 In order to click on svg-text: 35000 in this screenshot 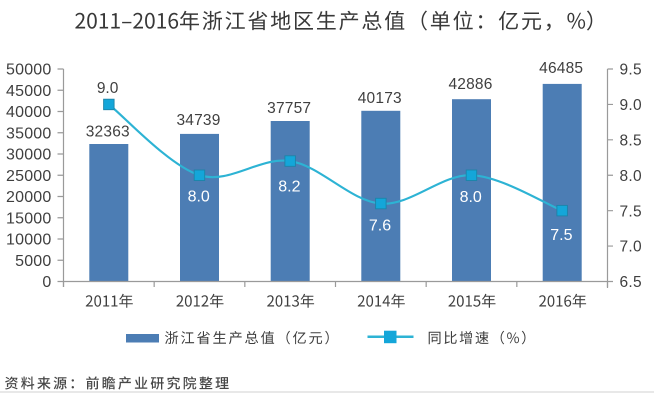, I will do `click(29, 133)`.